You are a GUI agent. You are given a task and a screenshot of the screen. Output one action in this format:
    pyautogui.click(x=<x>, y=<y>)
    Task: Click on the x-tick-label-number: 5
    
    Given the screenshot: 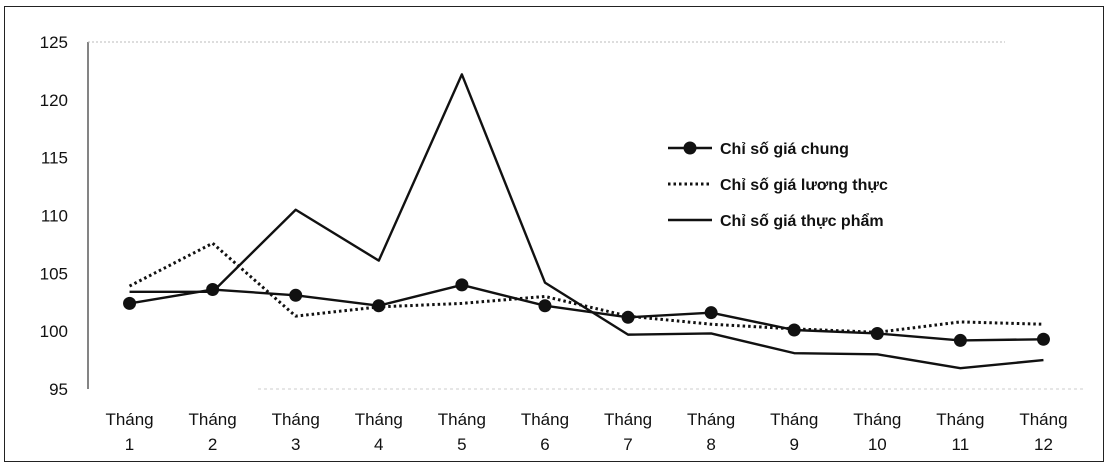 What is the action you would take?
    pyautogui.click(x=461, y=444)
    